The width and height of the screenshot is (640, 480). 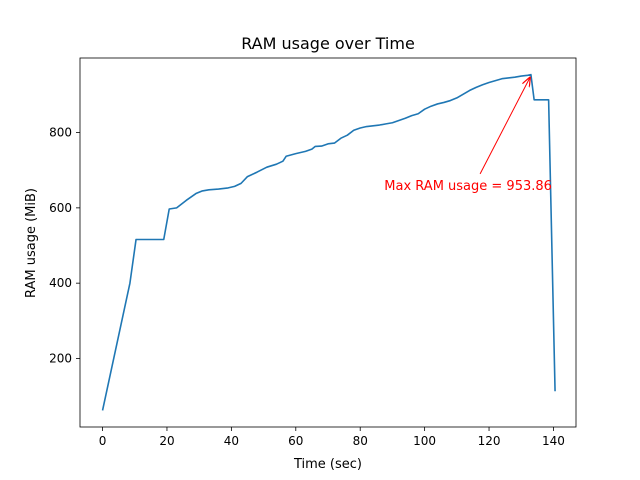 I want to click on x-tick-label: 0, so click(x=103, y=441).